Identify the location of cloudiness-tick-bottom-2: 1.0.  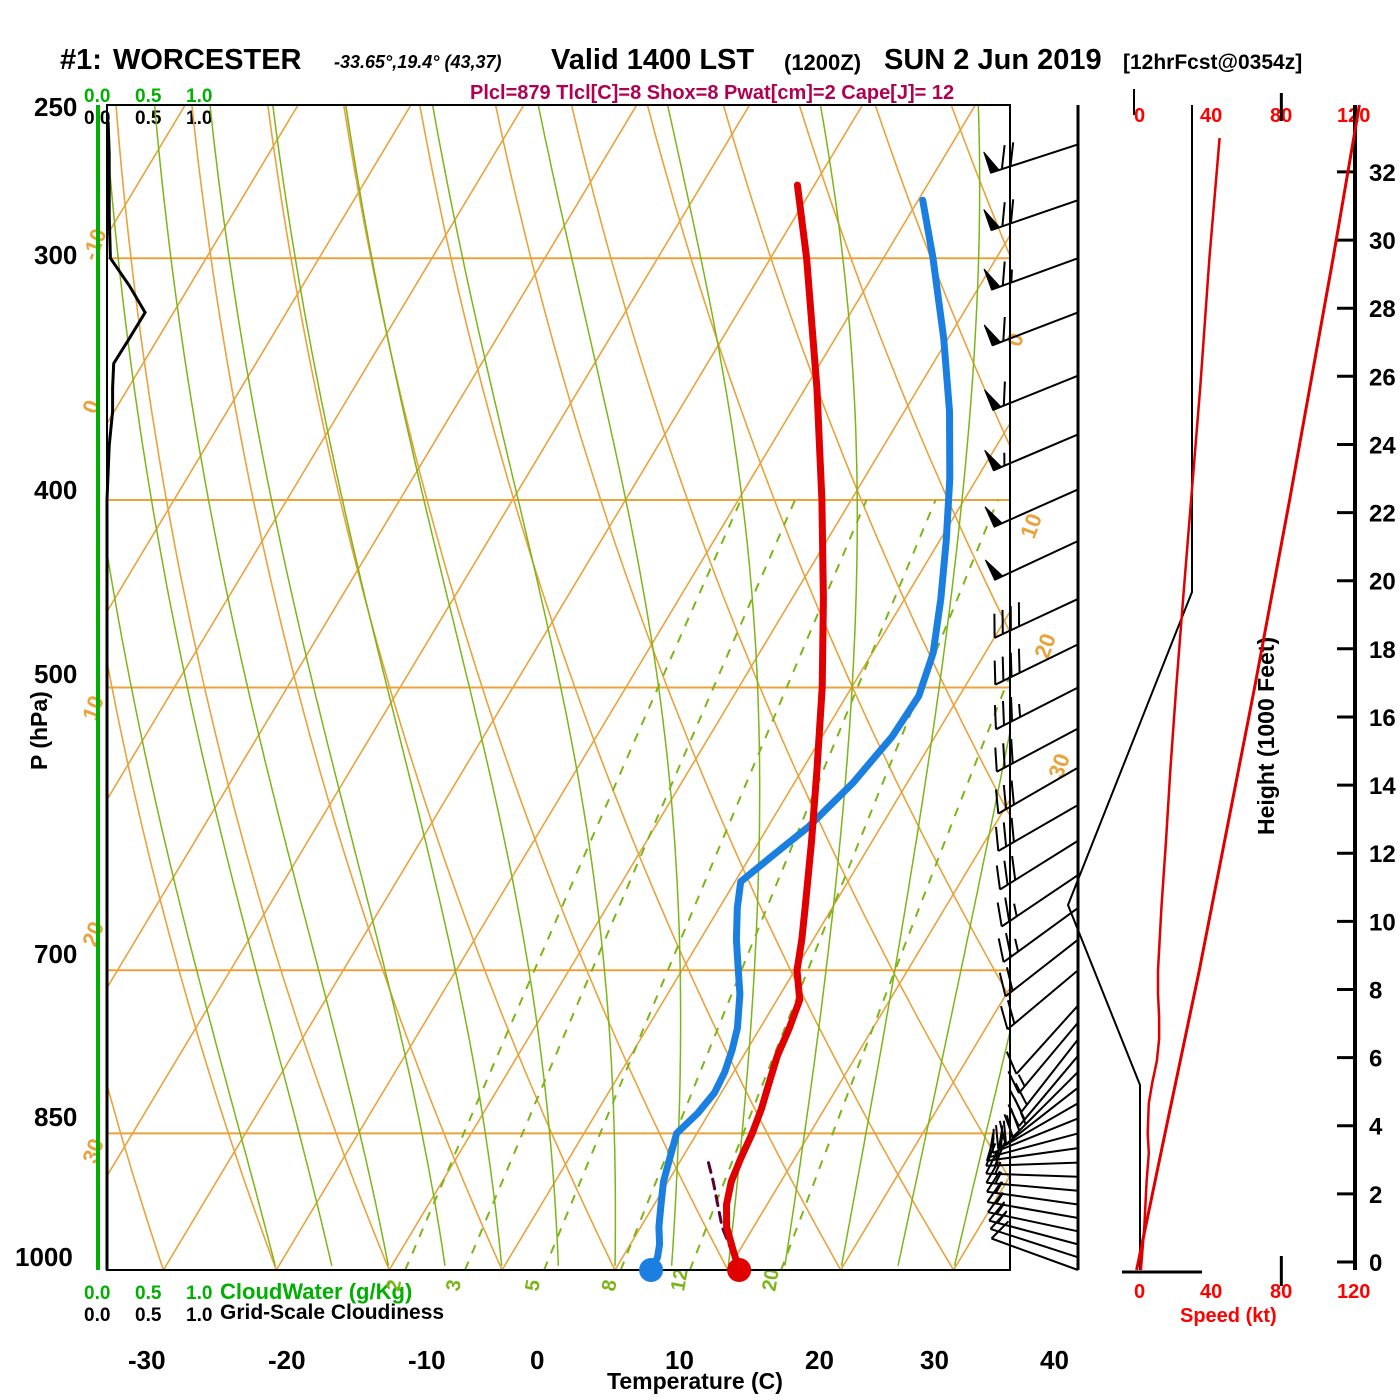
(199, 1315).